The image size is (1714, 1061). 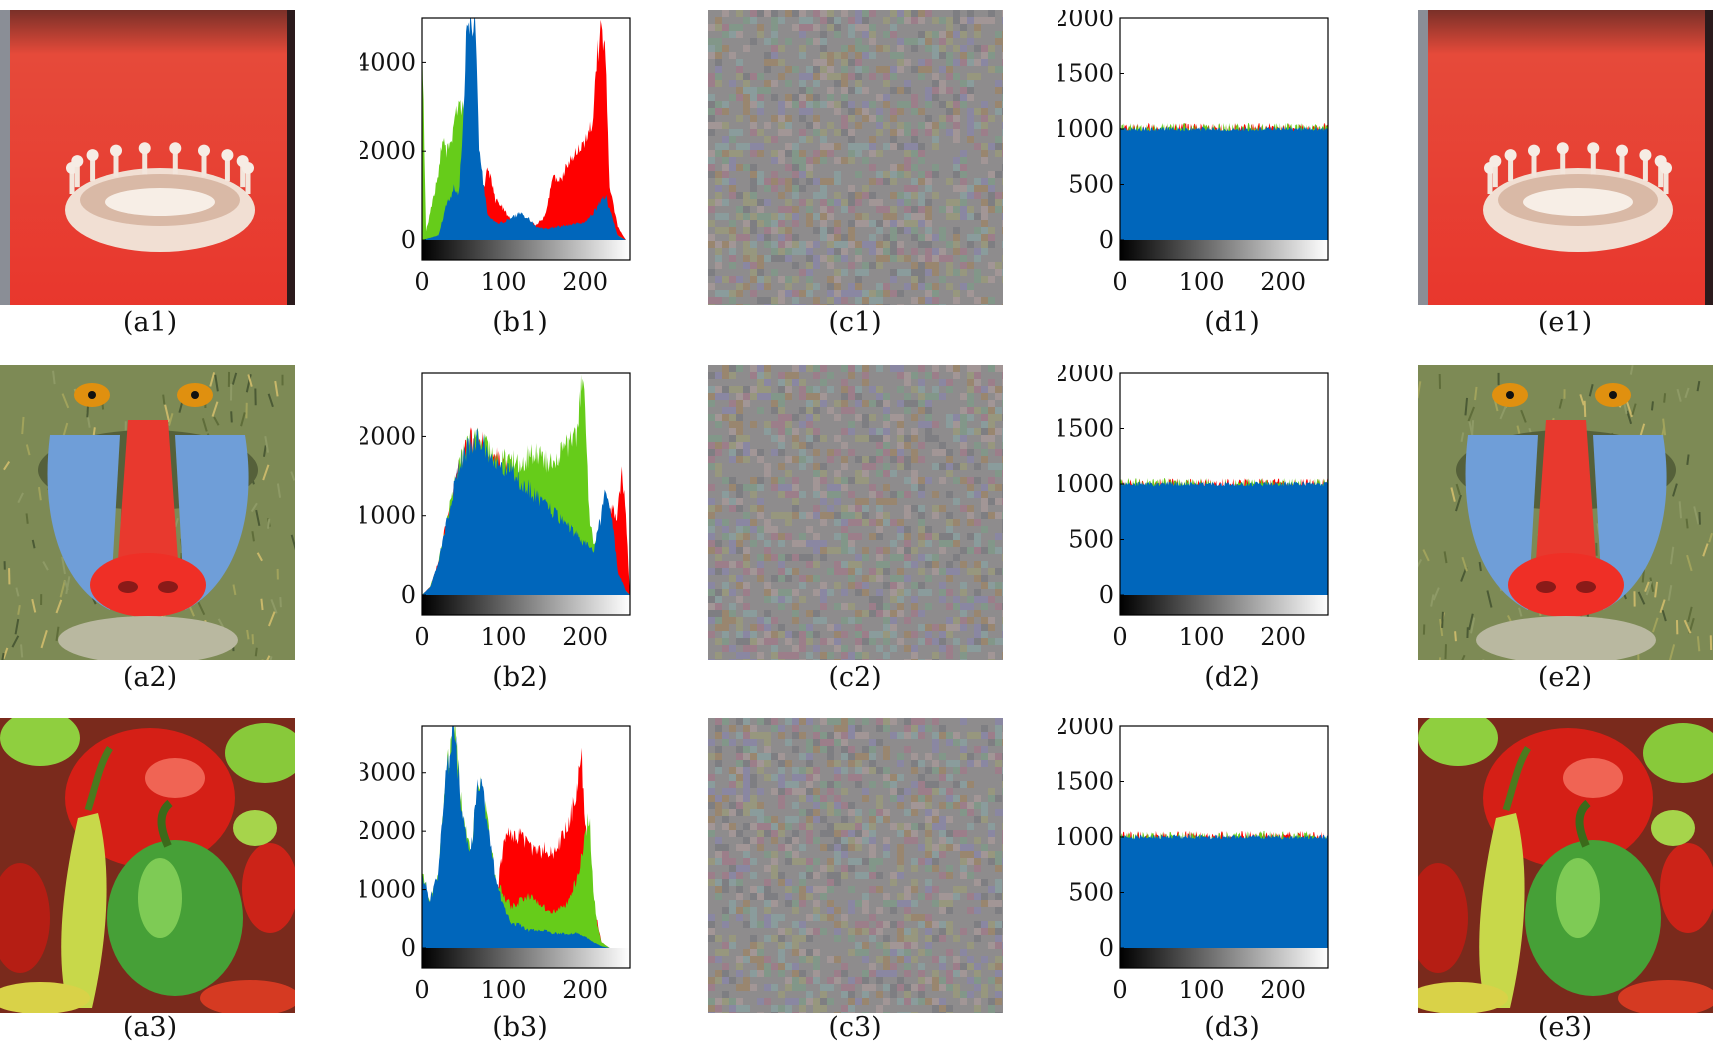 What do you see at coordinates (1516, 779) in the screenshot?
I see `pepper-stem` at bounding box center [1516, 779].